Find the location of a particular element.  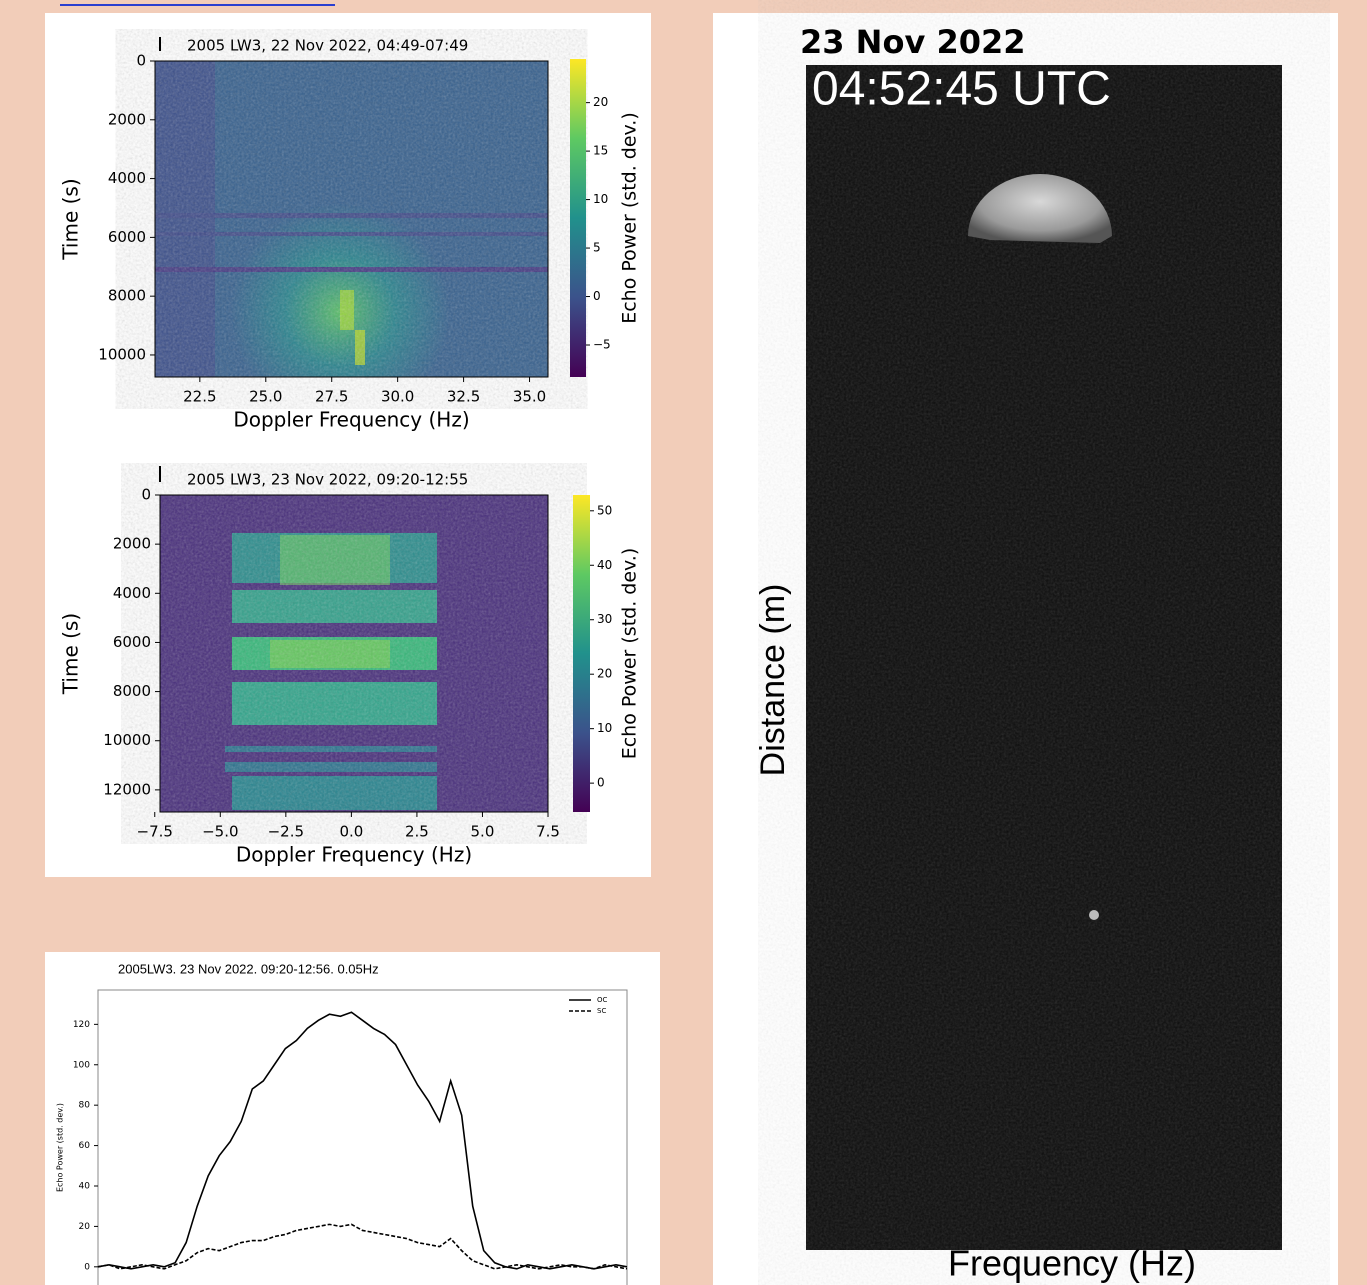

image-time: 04:52:45 UTC is located at coordinates (961, 89).